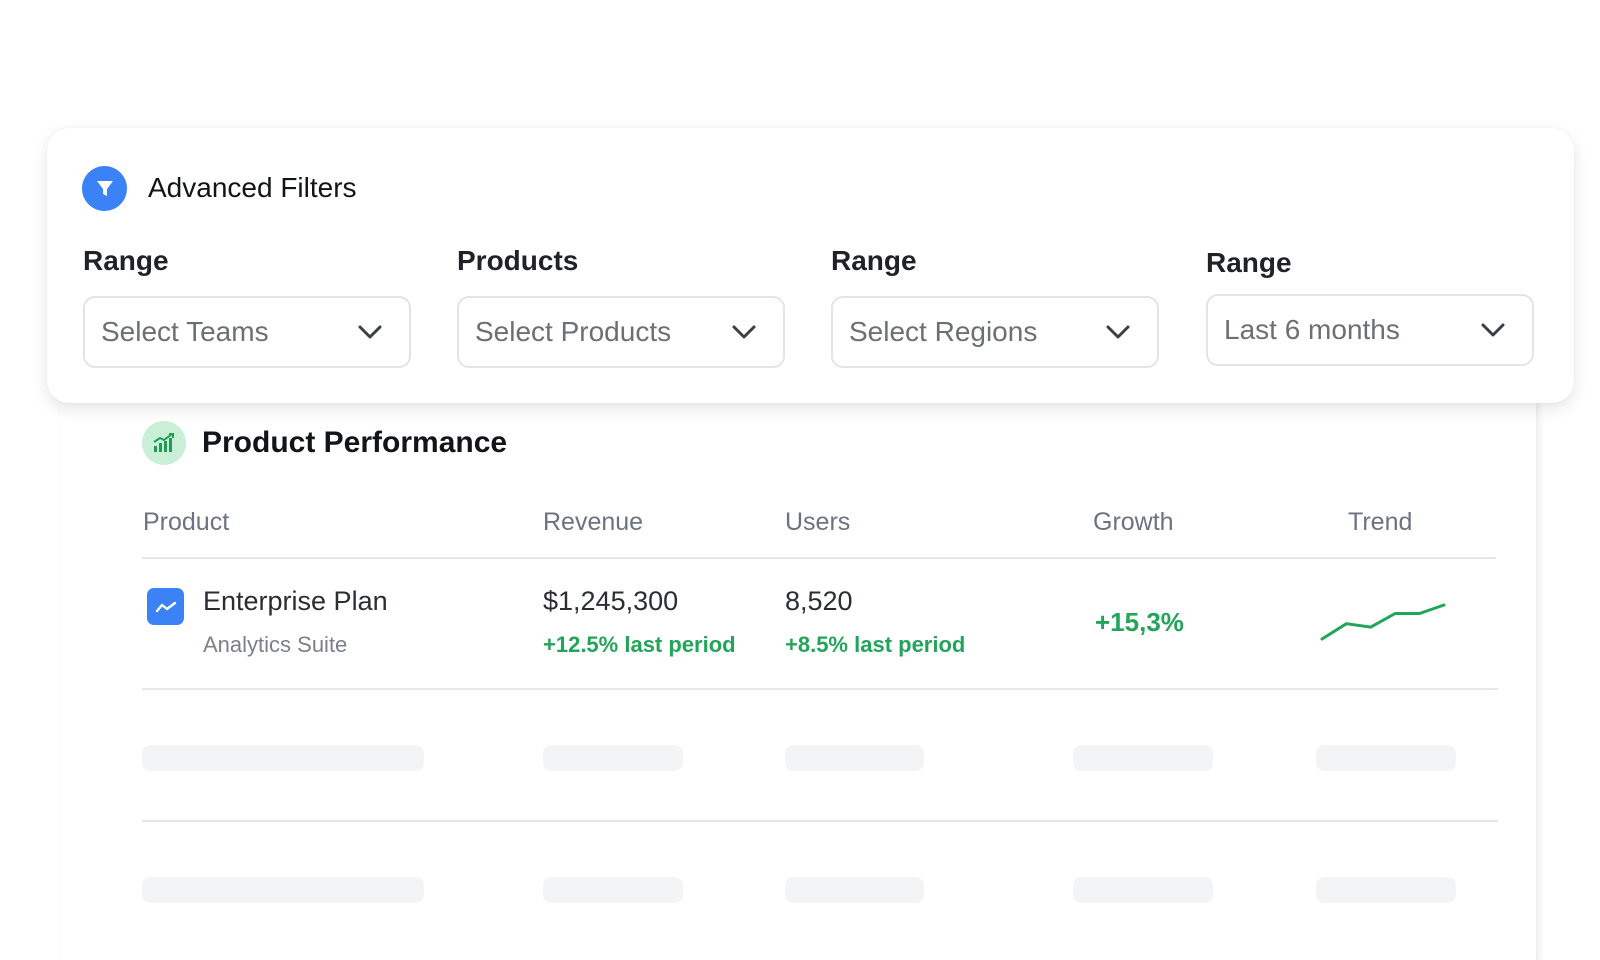 The width and height of the screenshot is (1600, 960). Describe the element at coordinates (875, 644) in the screenshot. I see `users-delta: +8.5% last period` at that location.